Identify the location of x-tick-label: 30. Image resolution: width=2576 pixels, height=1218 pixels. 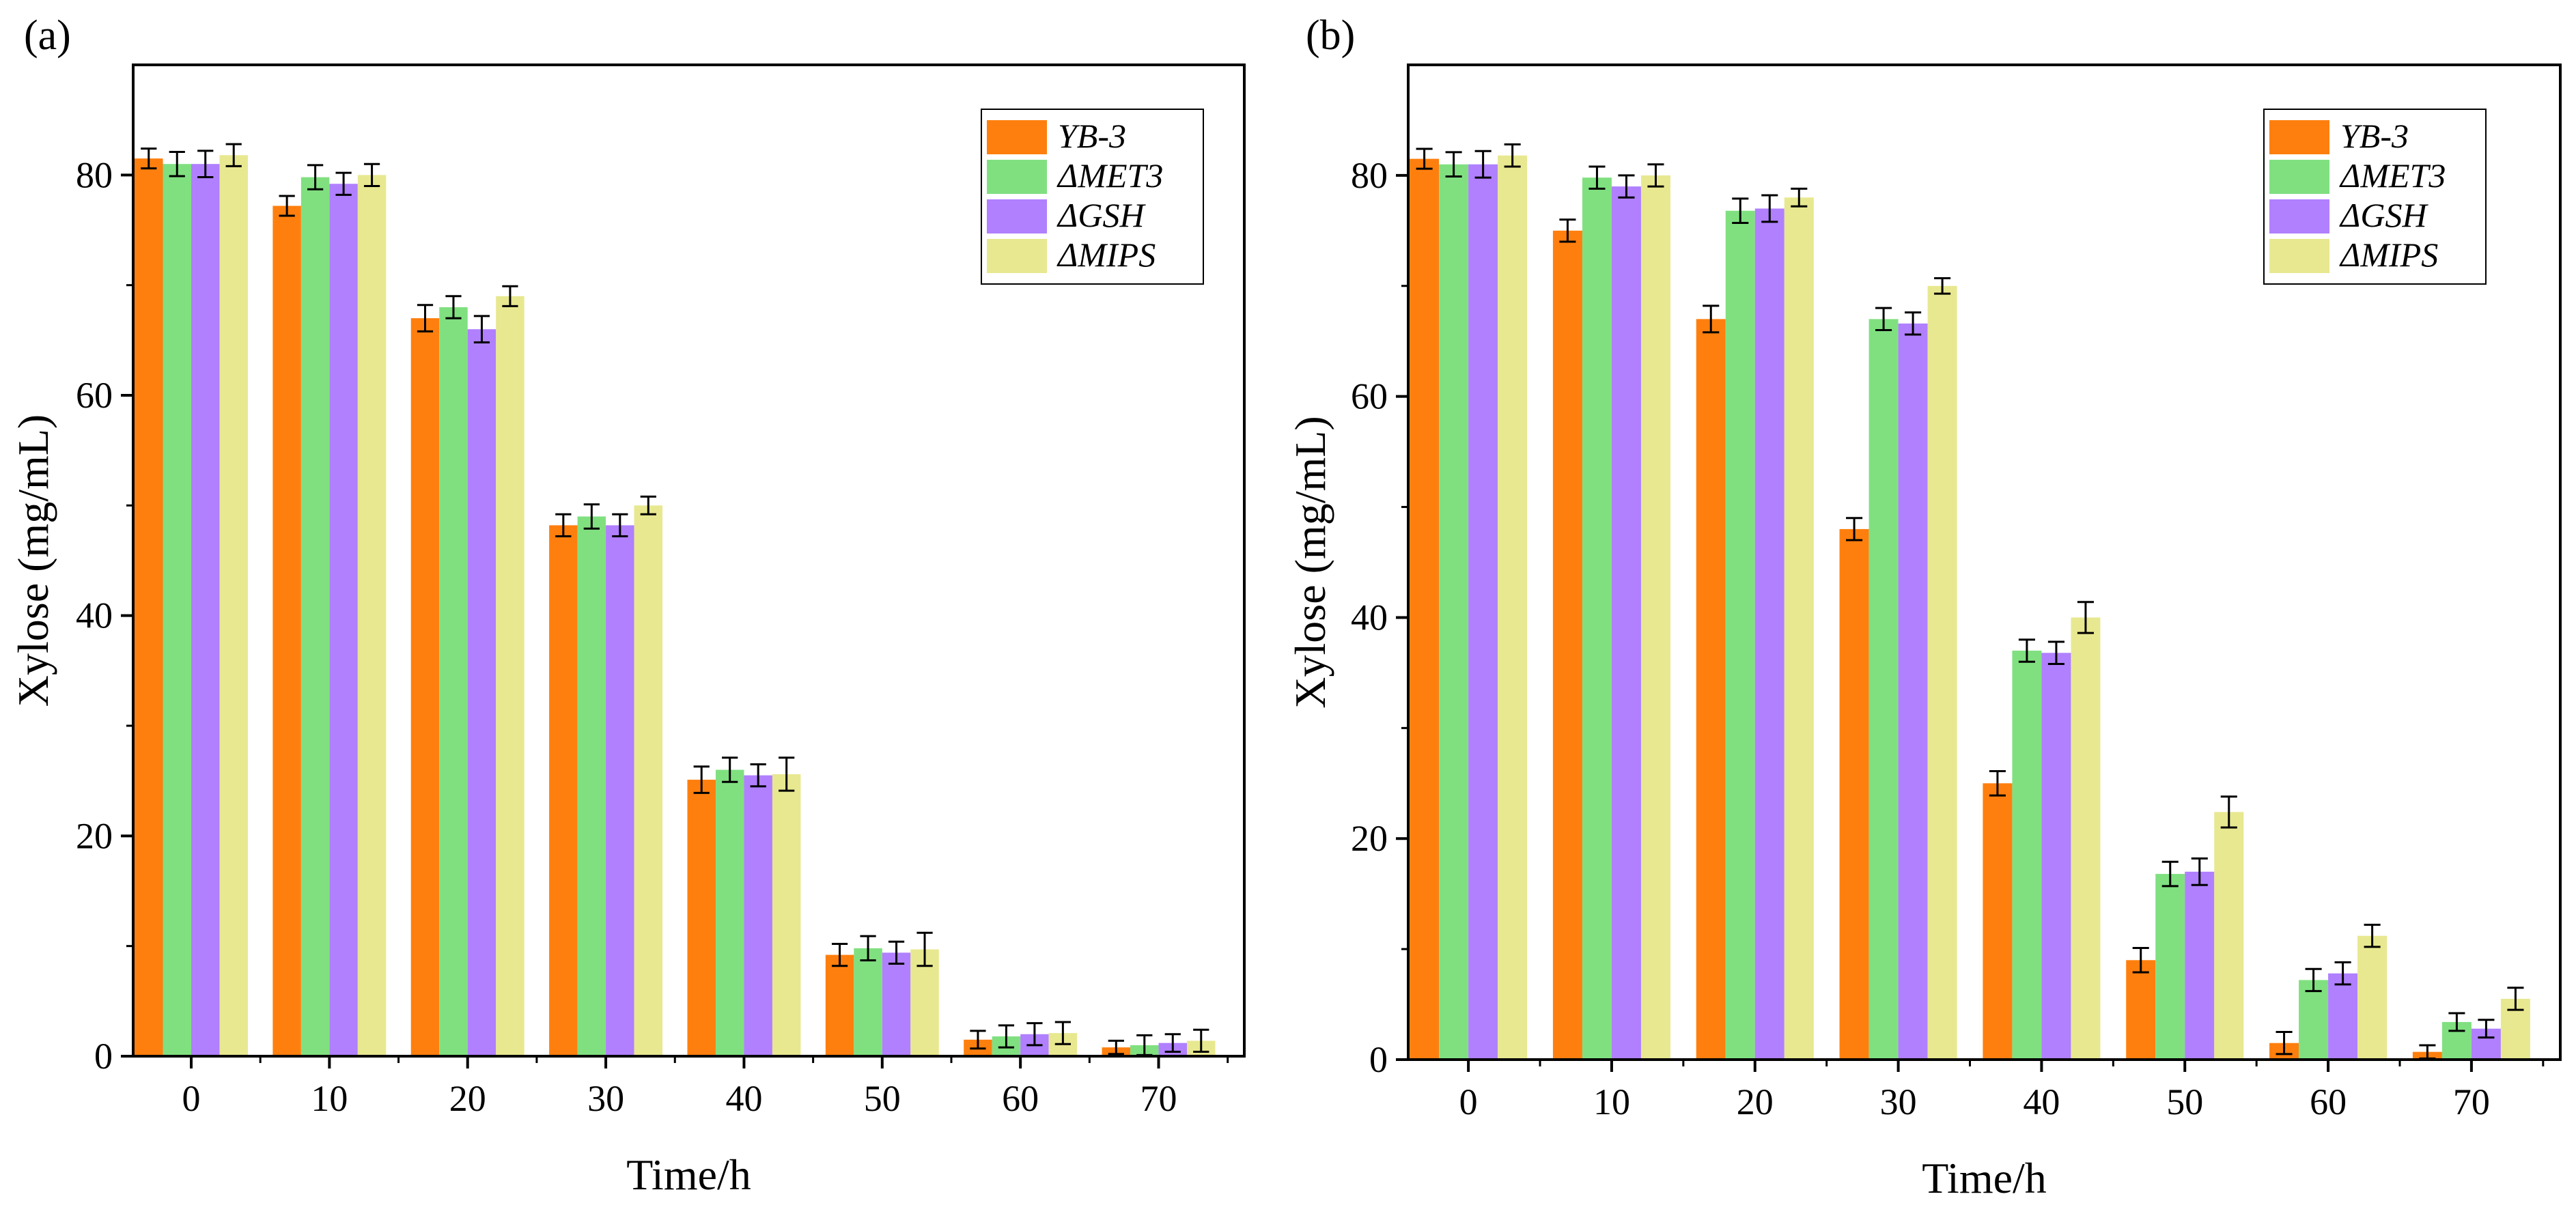
(1898, 1101).